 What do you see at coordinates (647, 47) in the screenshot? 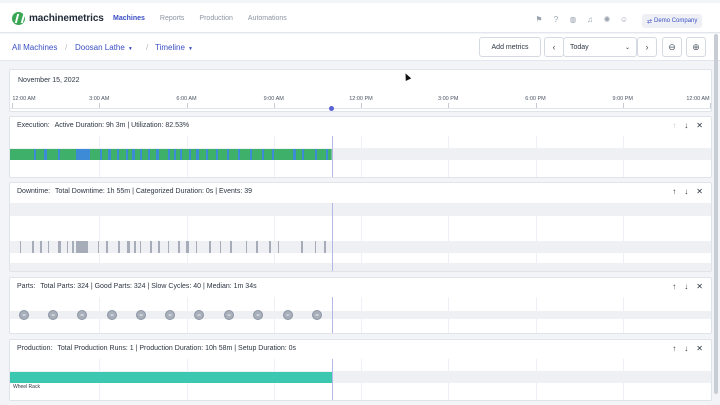
I see `next-day-button: ›` at bounding box center [647, 47].